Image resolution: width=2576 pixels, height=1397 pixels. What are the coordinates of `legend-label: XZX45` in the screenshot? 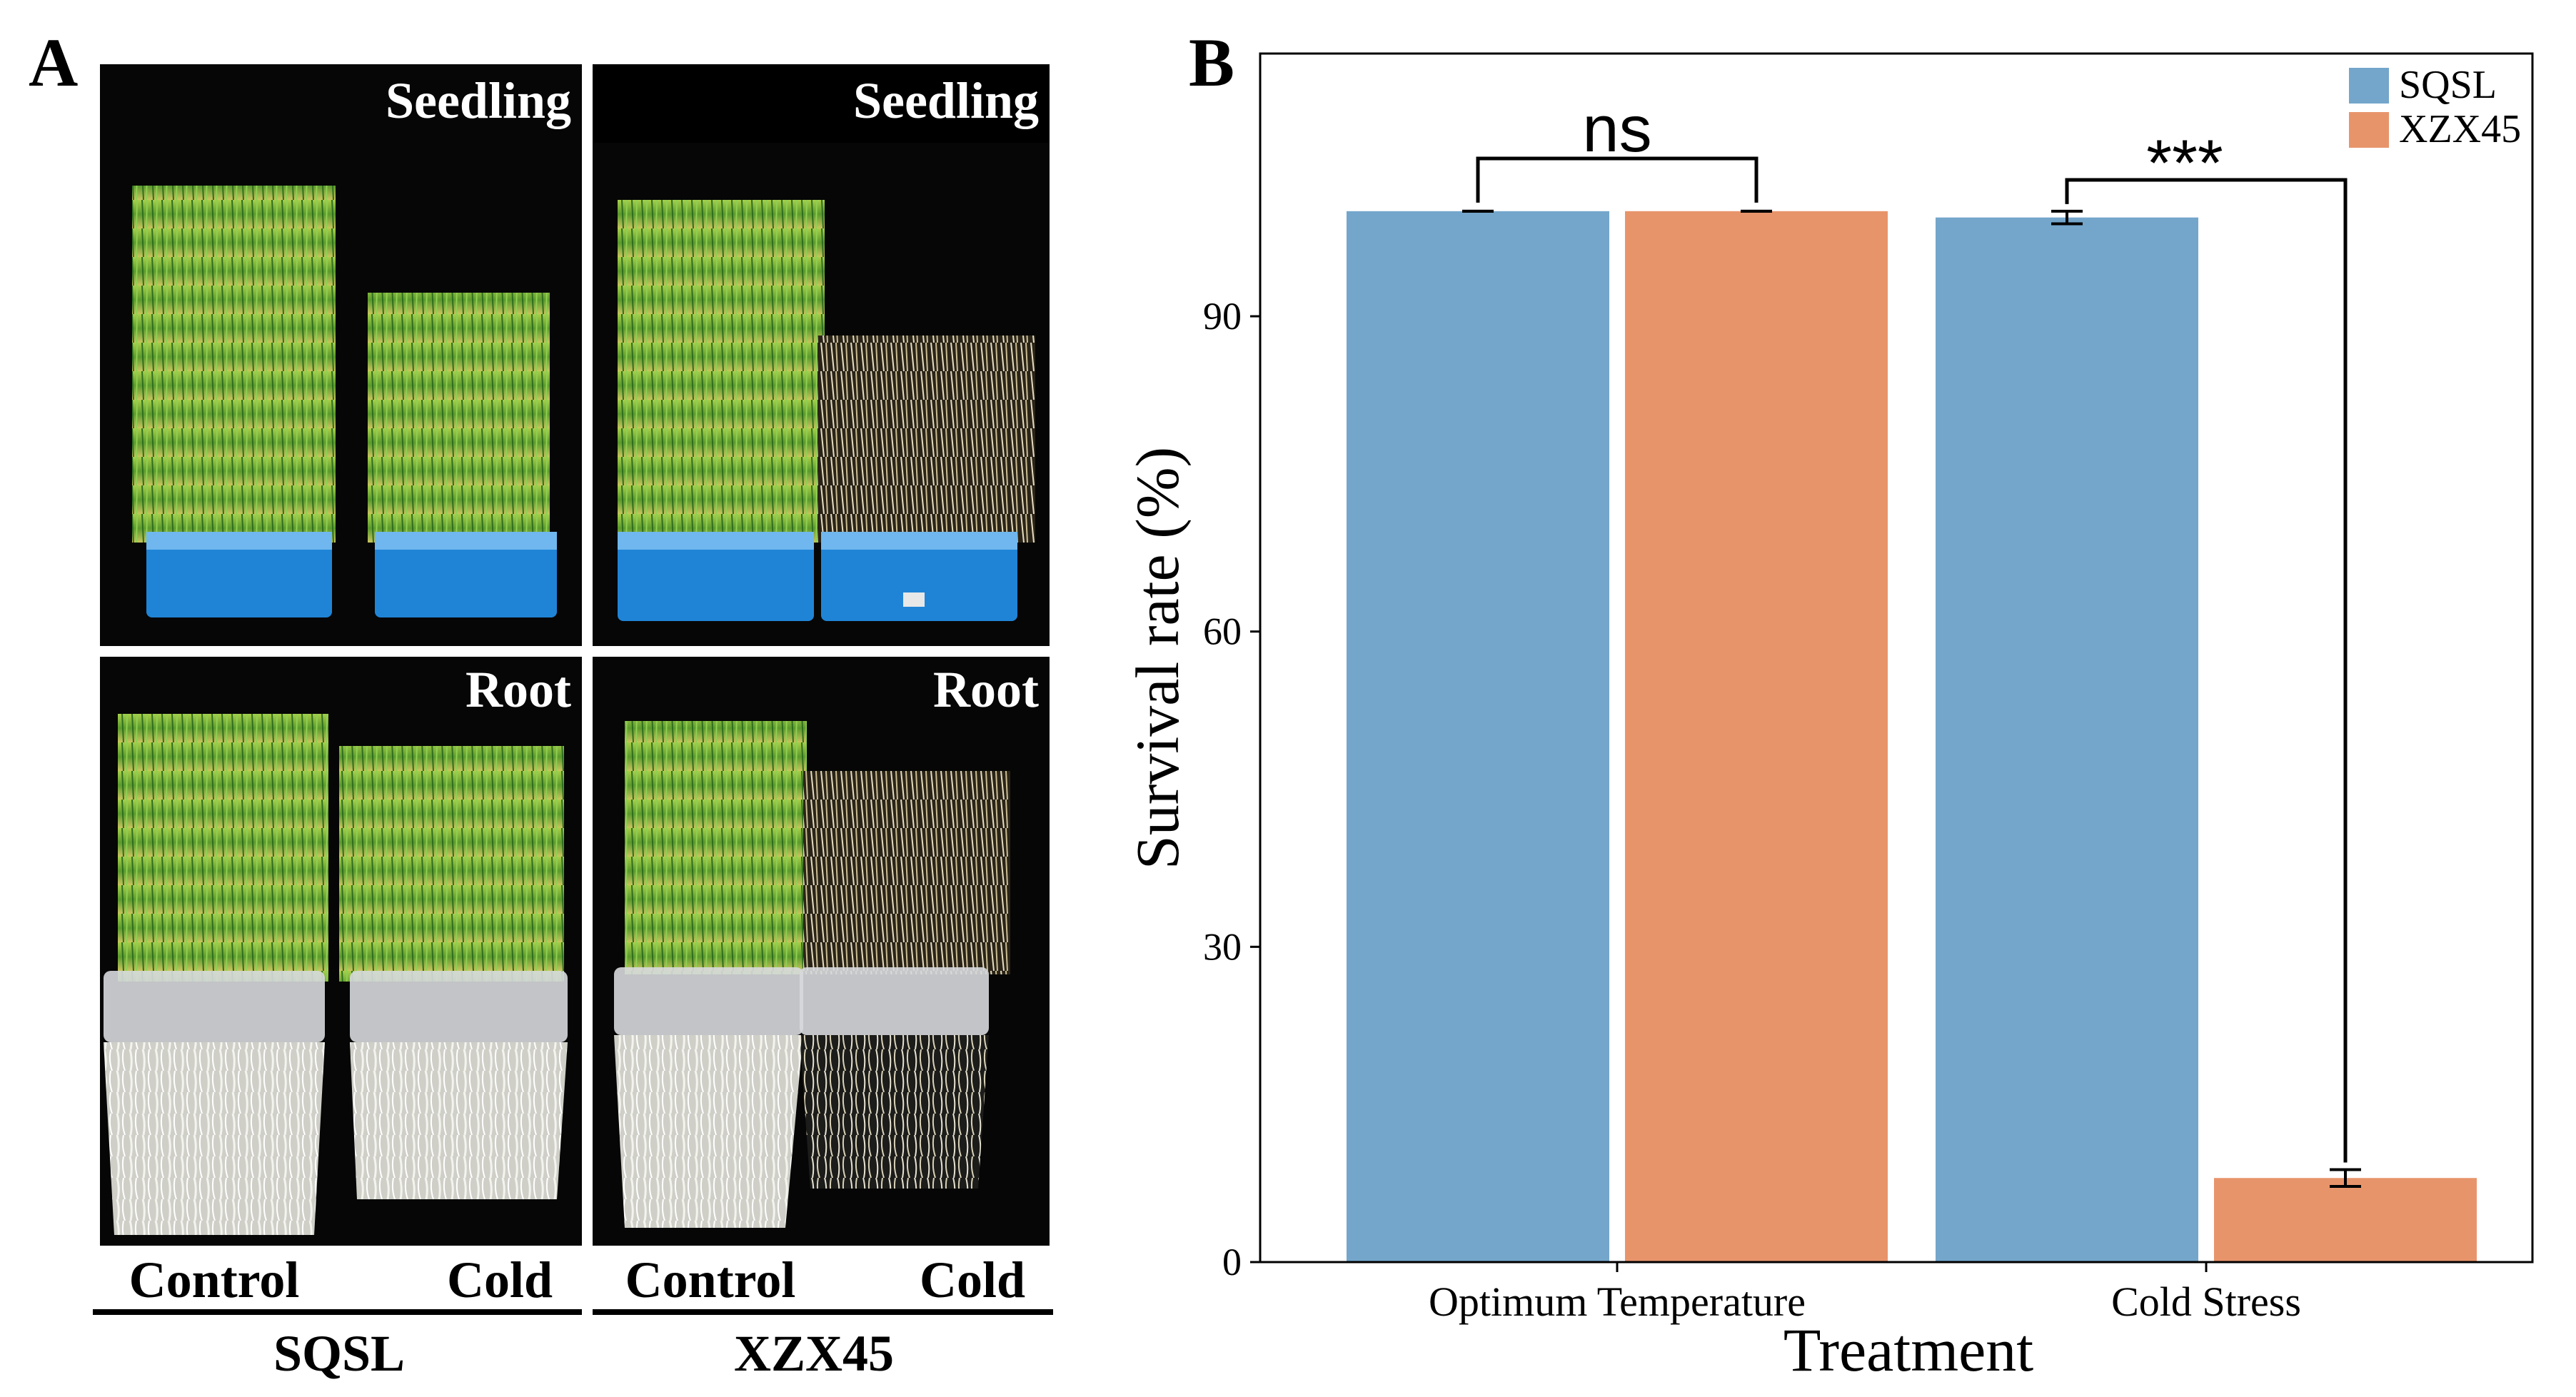 It's located at (2460, 129).